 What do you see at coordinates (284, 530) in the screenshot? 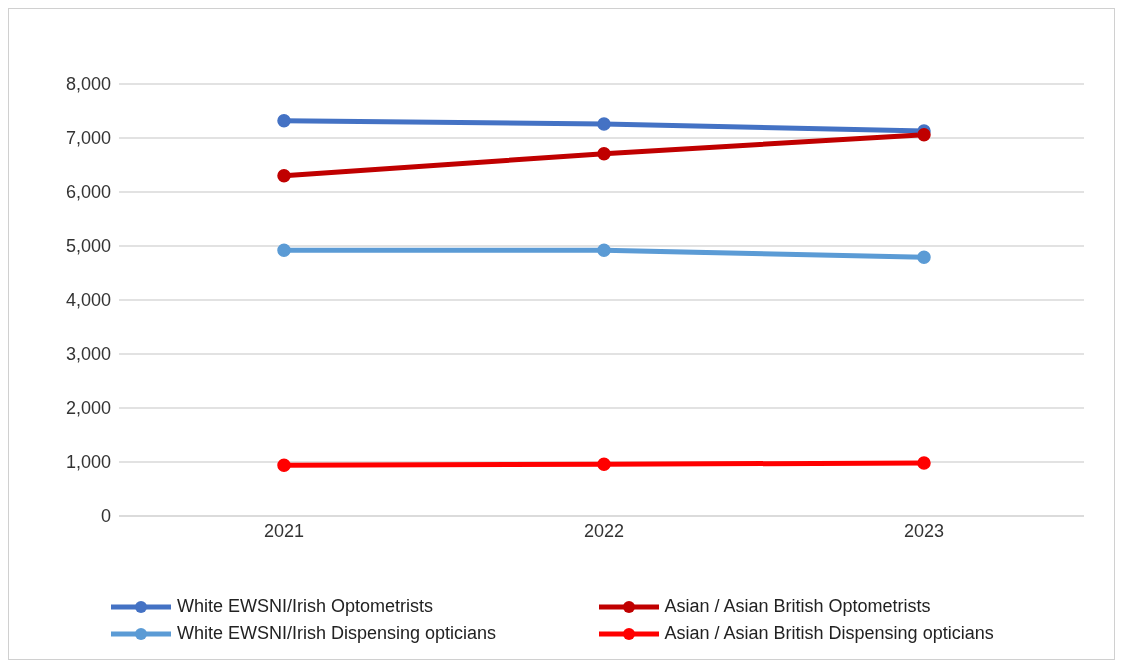
I see `x-tick-label: 2021` at bounding box center [284, 530].